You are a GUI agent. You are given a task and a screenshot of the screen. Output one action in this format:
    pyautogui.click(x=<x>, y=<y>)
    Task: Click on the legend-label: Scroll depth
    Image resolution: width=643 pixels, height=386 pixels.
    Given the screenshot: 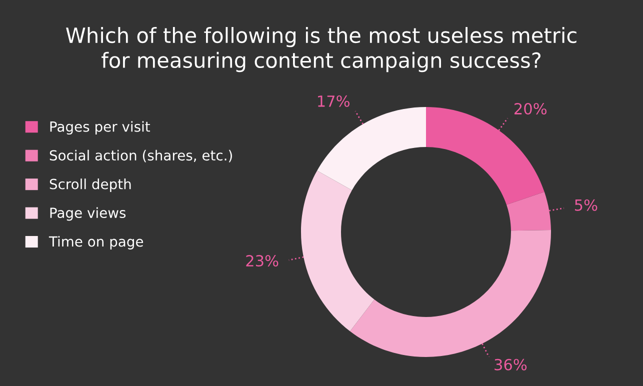 What is the action you would take?
    pyautogui.click(x=90, y=185)
    